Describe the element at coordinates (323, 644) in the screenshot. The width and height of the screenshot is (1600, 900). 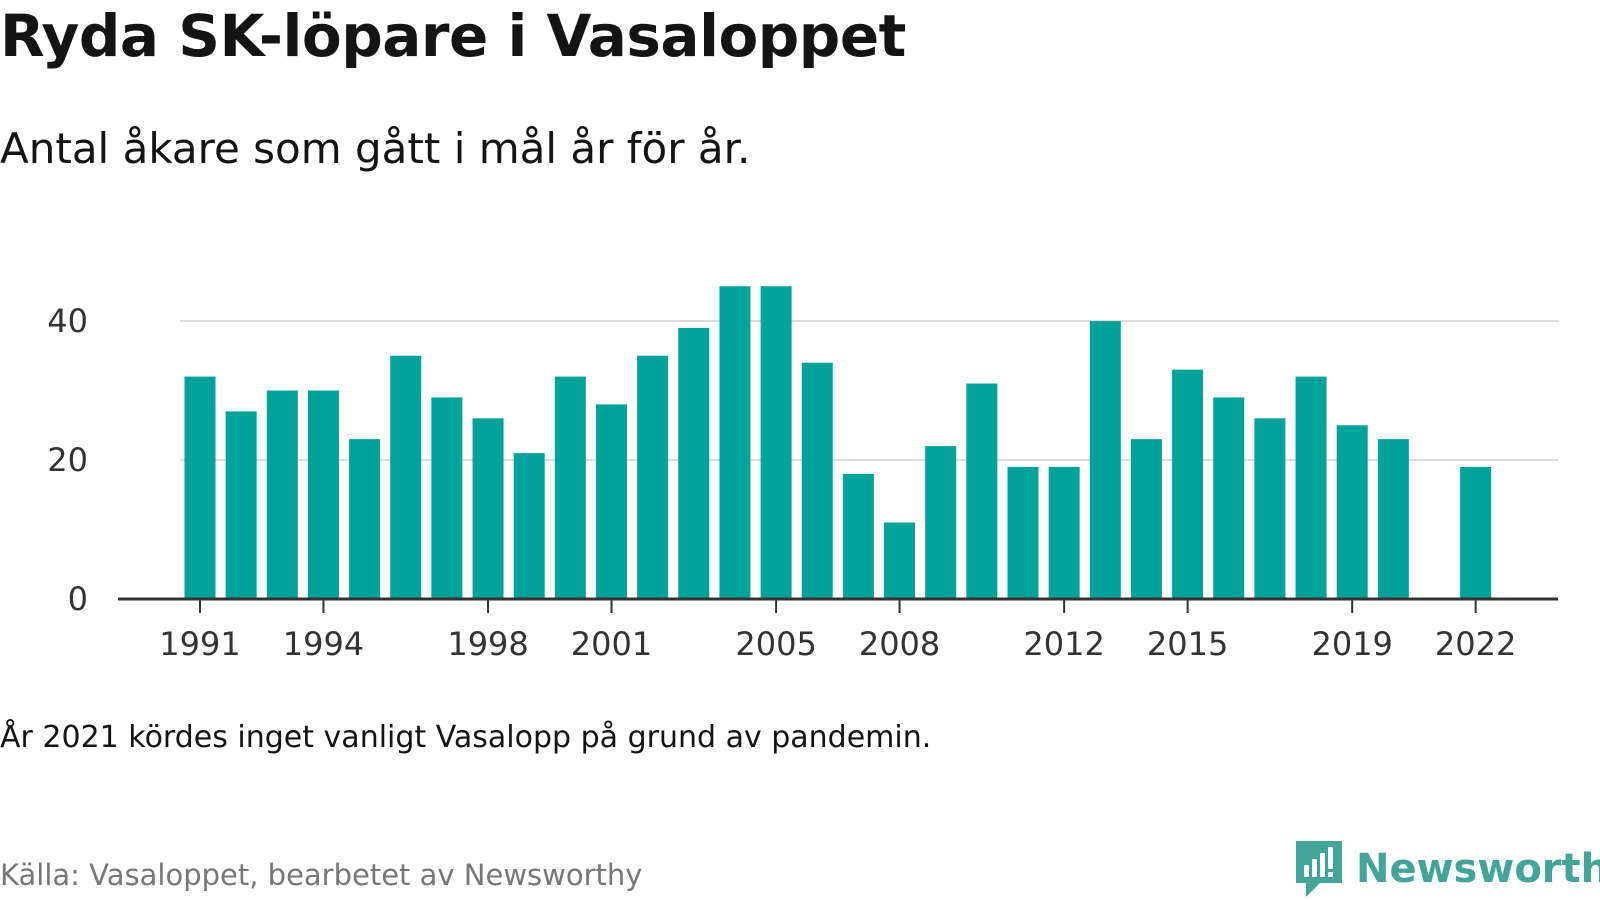
I see `x-tick-label: 1994` at that location.